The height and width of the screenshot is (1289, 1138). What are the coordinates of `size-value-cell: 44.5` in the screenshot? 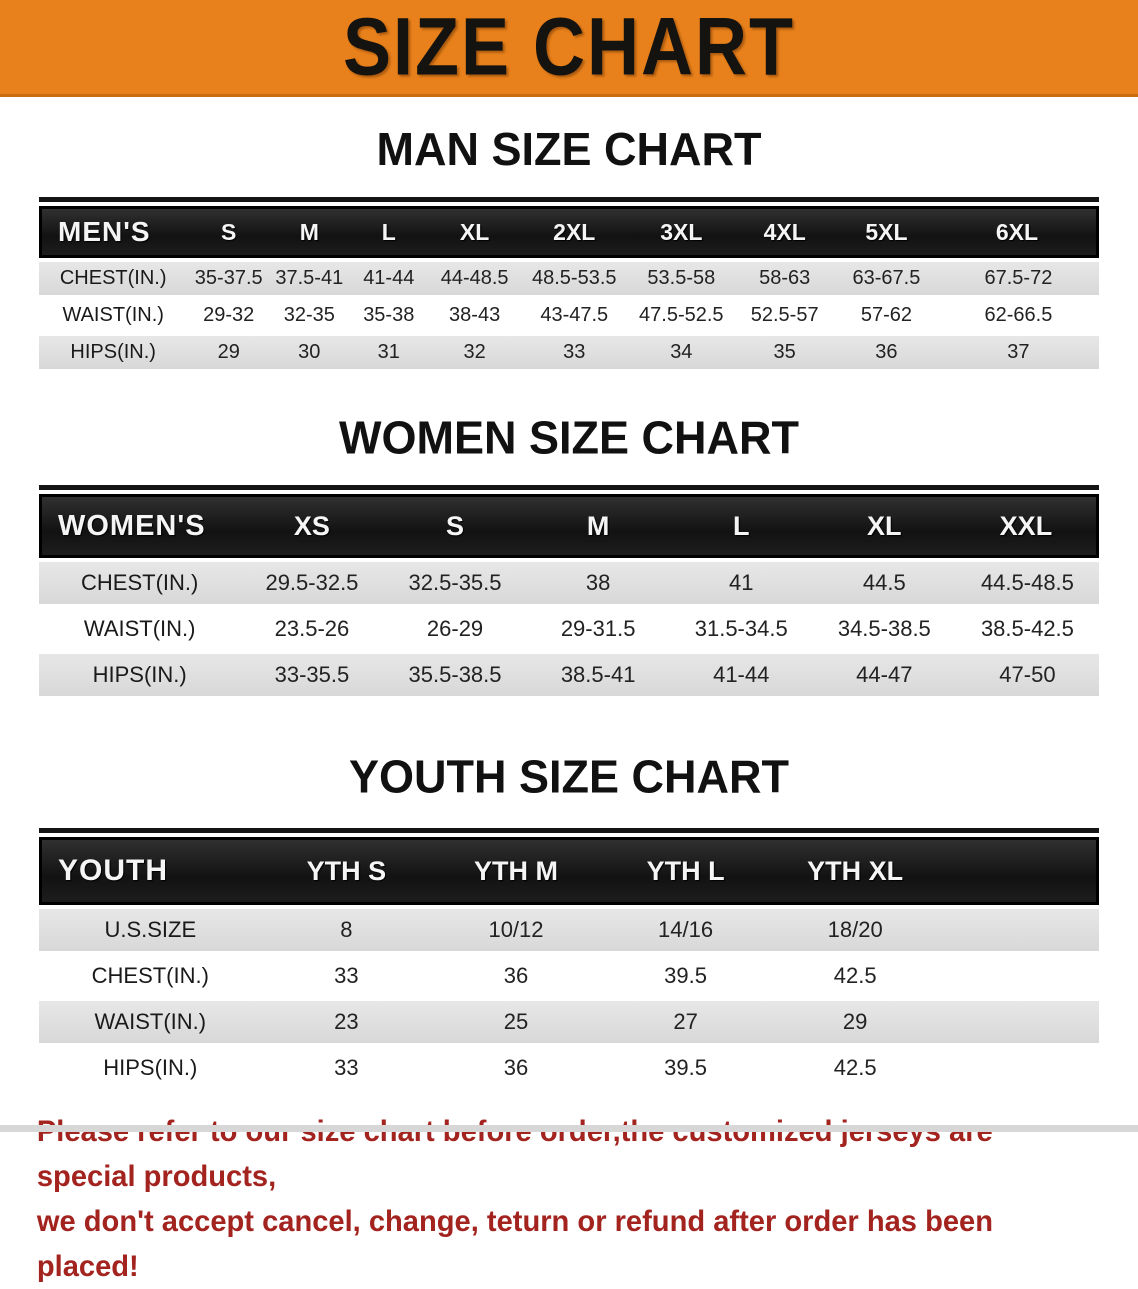 It's located at (884, 583).